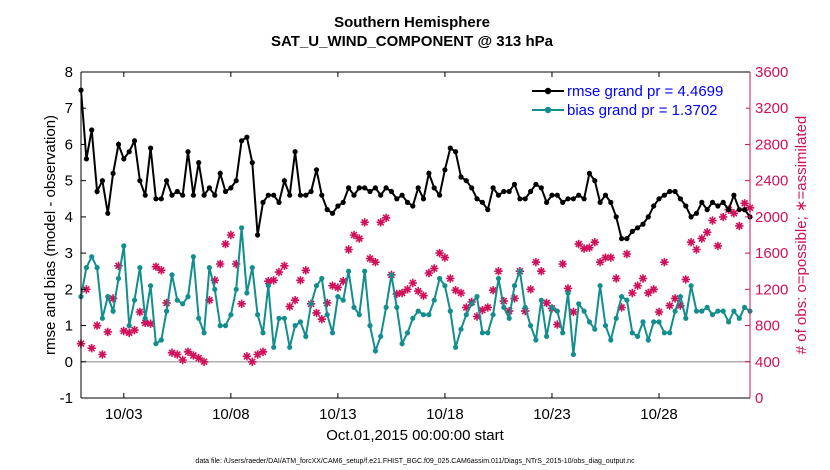 The image size is (830, 470). Describe the element at coordinates (69, 289) in the screenshot. I see `y-tick-label: 2` at that location.